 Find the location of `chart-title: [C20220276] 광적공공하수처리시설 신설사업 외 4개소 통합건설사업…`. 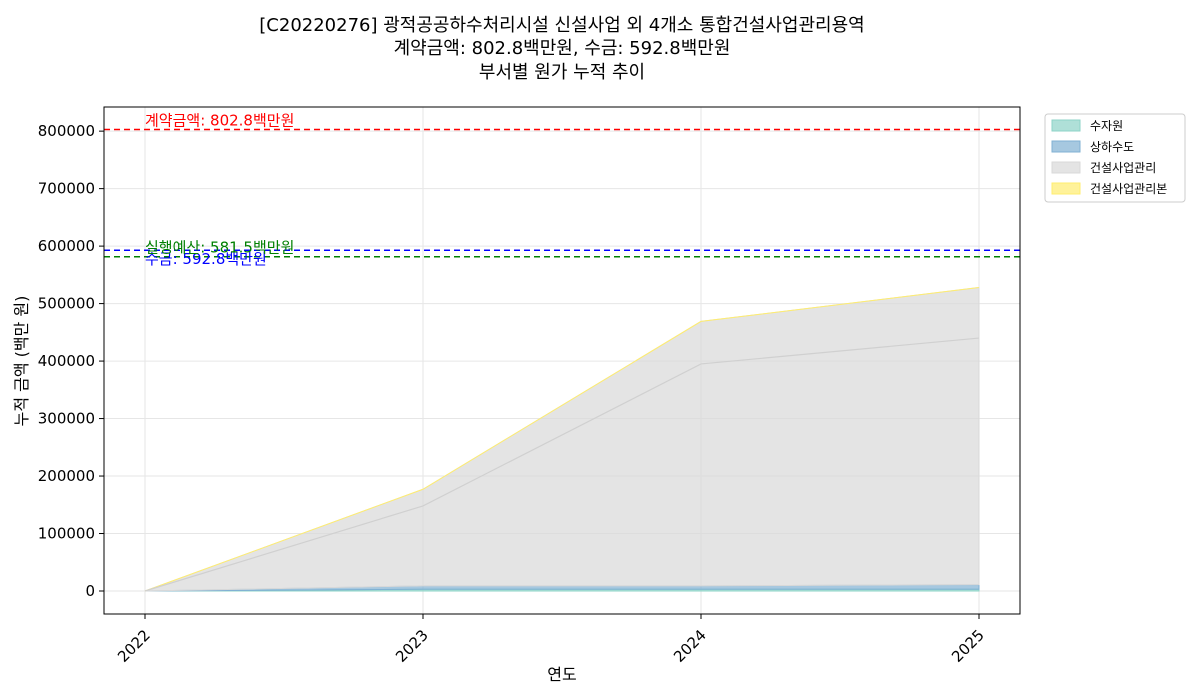

chart-title: [C20220276] 광적공공하수처리시설 신설사업 외 4개소 통합건설사업… is located at coordinates (561, 49).